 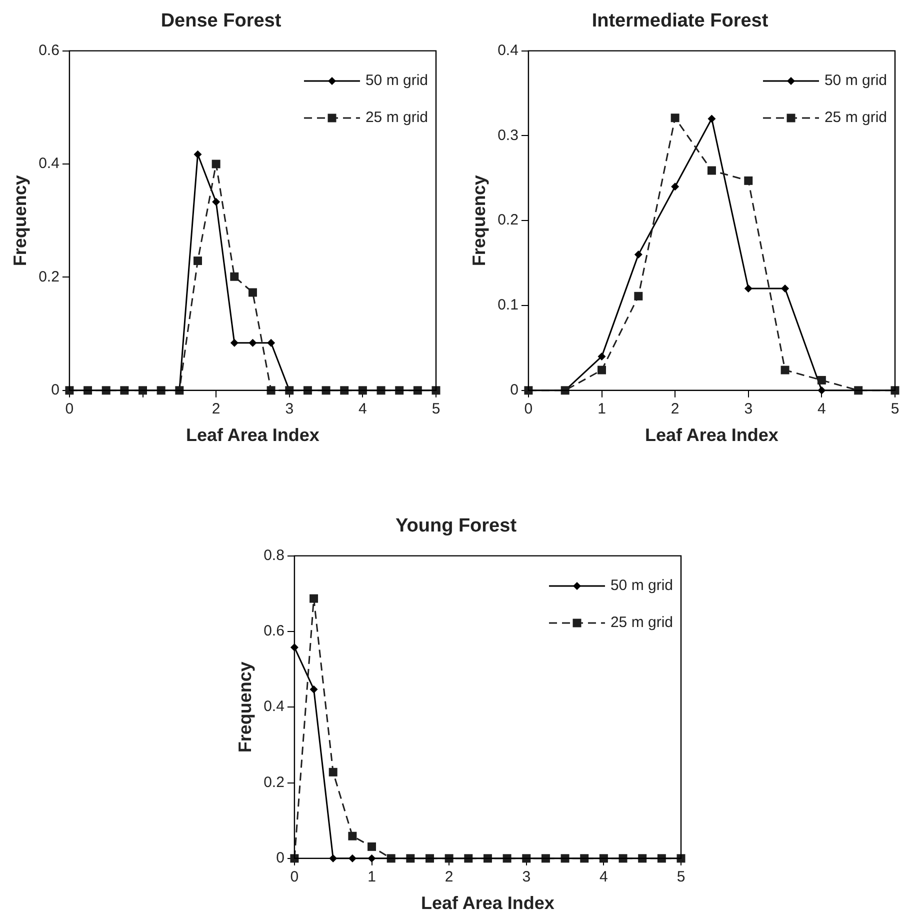 What do you see at coordinates (221, 21) in the screenshot?
I see `chart-title: Dense Forest` at bounding box center [221, 21].